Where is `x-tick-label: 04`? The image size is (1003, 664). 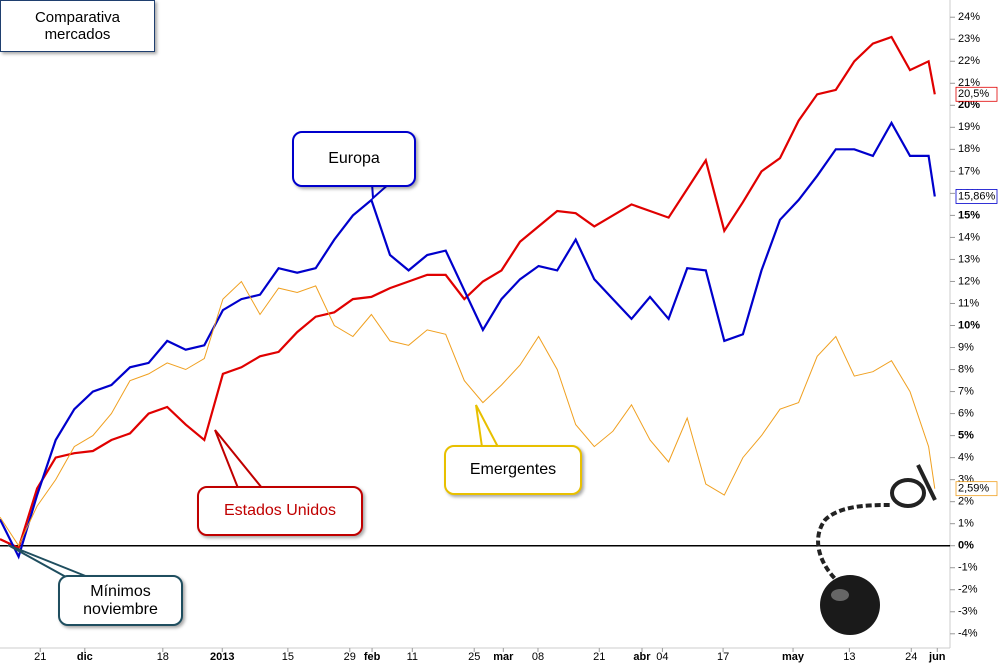 x-tick-label: 04 is located at coordinates (662, 657).